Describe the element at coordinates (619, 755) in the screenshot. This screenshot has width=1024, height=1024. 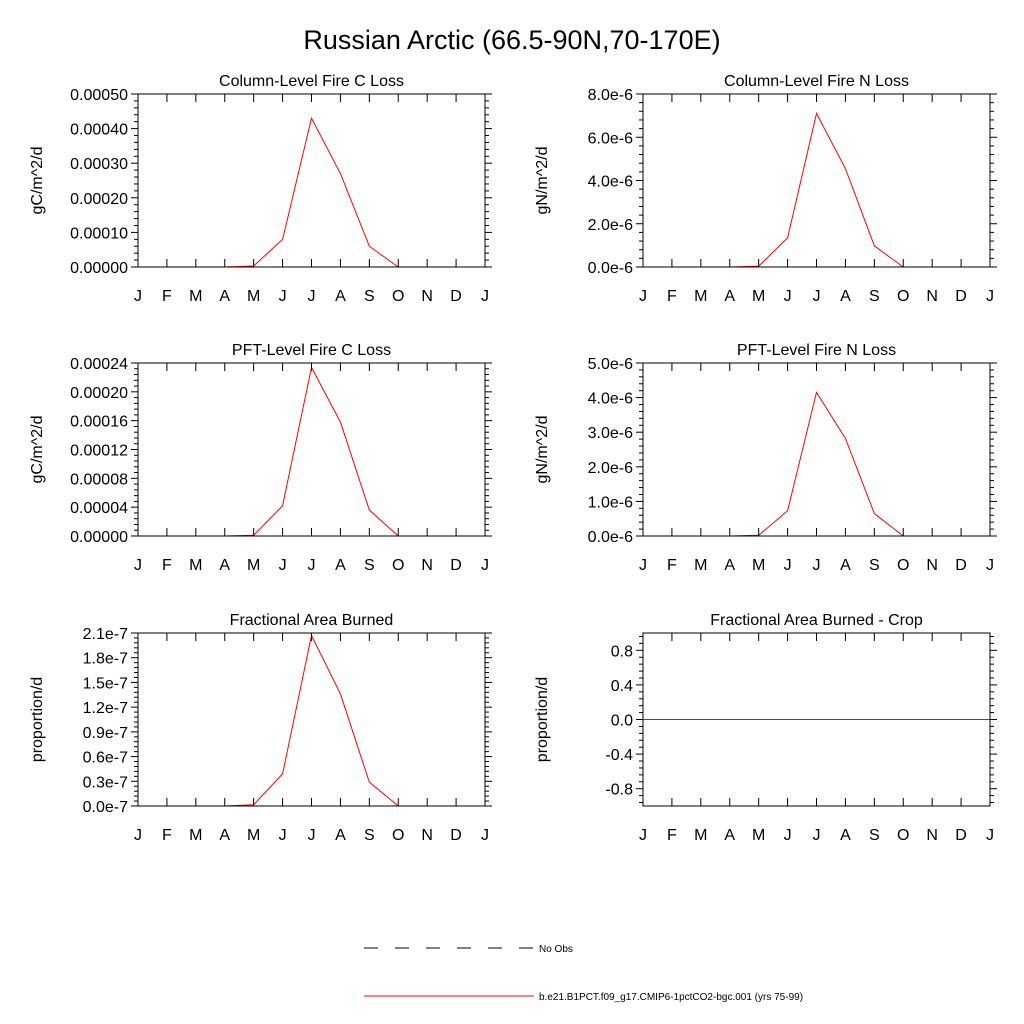
I see `y-tick-label: -0.4` at that location.